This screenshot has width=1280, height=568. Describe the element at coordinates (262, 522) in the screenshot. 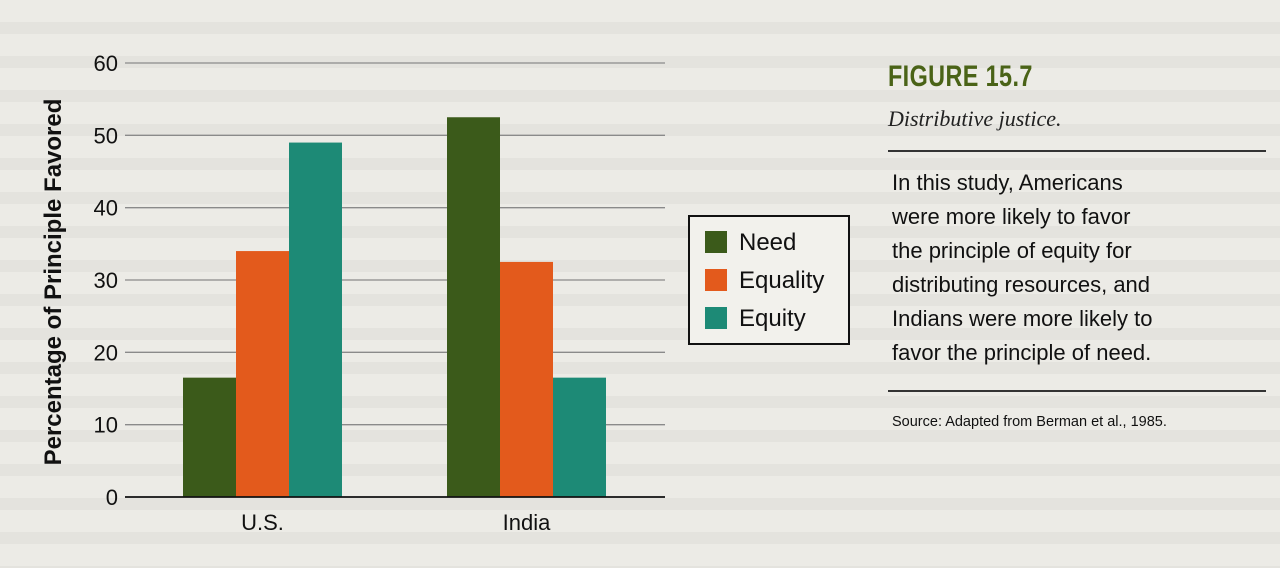

I see `x-tick-label: U.S.` at that location.